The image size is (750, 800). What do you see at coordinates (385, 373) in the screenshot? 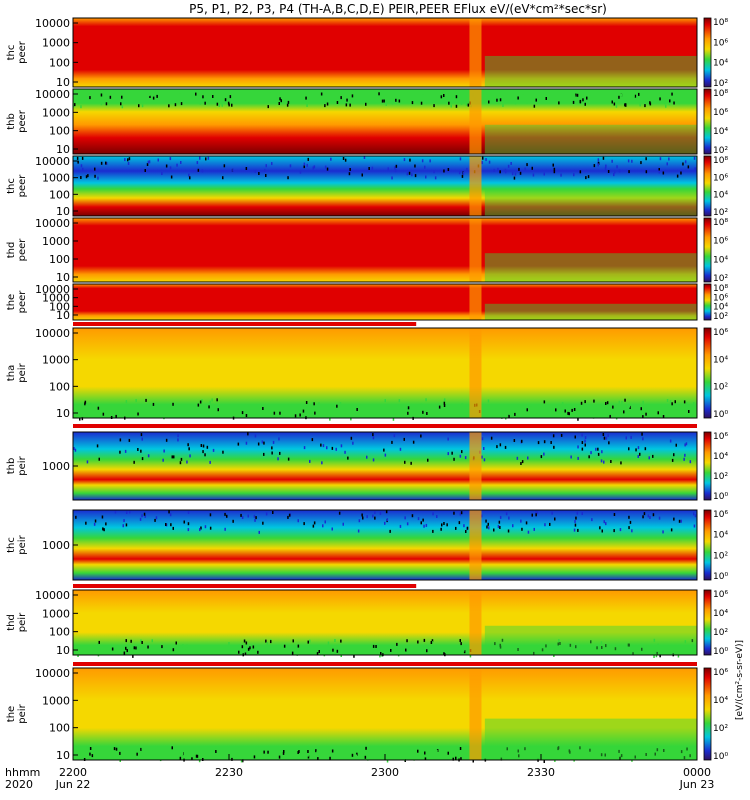
I see `panel-frame` at bounding box center [385, 373].